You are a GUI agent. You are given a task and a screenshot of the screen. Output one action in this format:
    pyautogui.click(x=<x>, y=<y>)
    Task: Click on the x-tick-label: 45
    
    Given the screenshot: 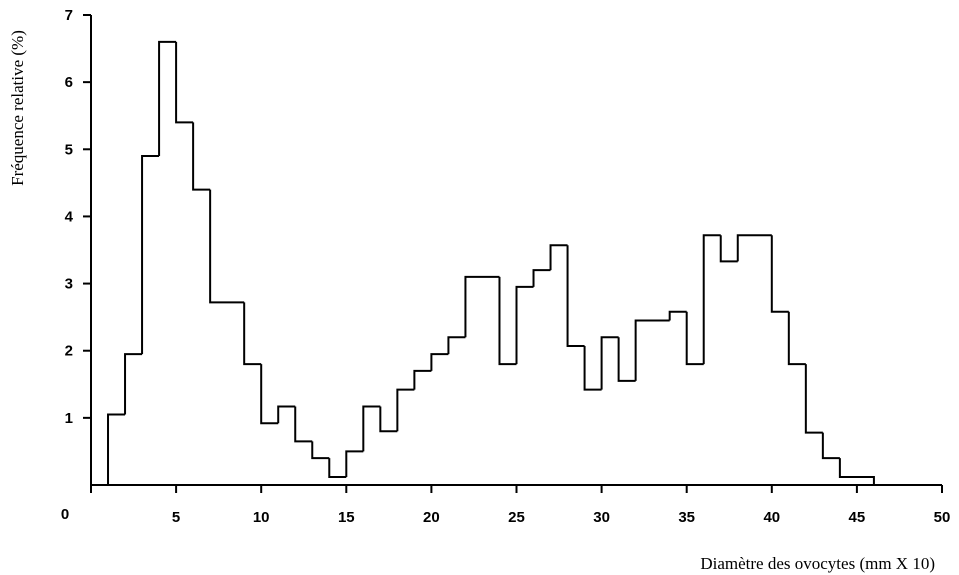 What is the action you would take?
    pyautogui.click(x=857, y=517)
    